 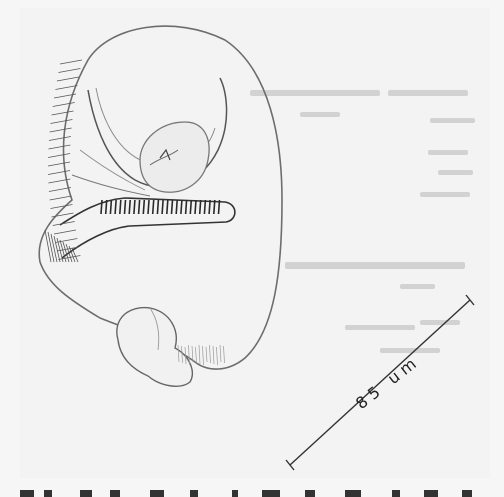 What do you see at coordinates (147, 228) in the screenshot?
I see `adoral-band` at bounding box center [147, 228].